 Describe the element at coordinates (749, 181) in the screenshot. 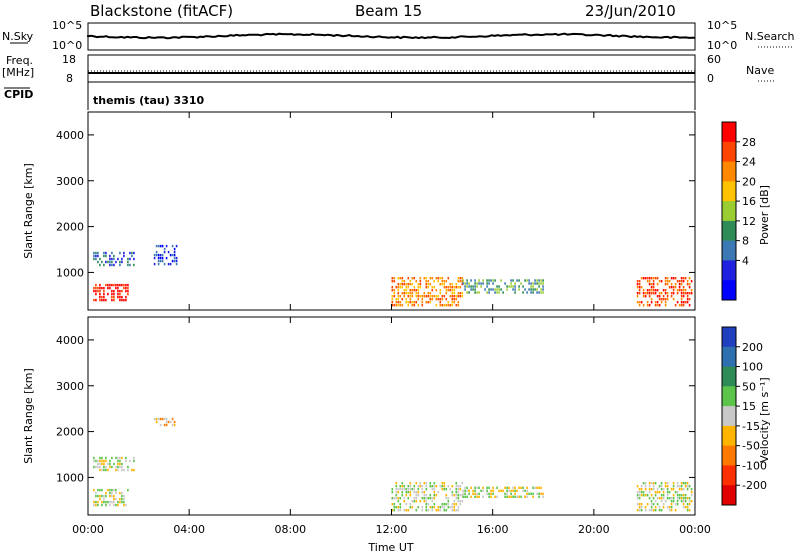

I see `colorbar-tick-label: 20` at that location.